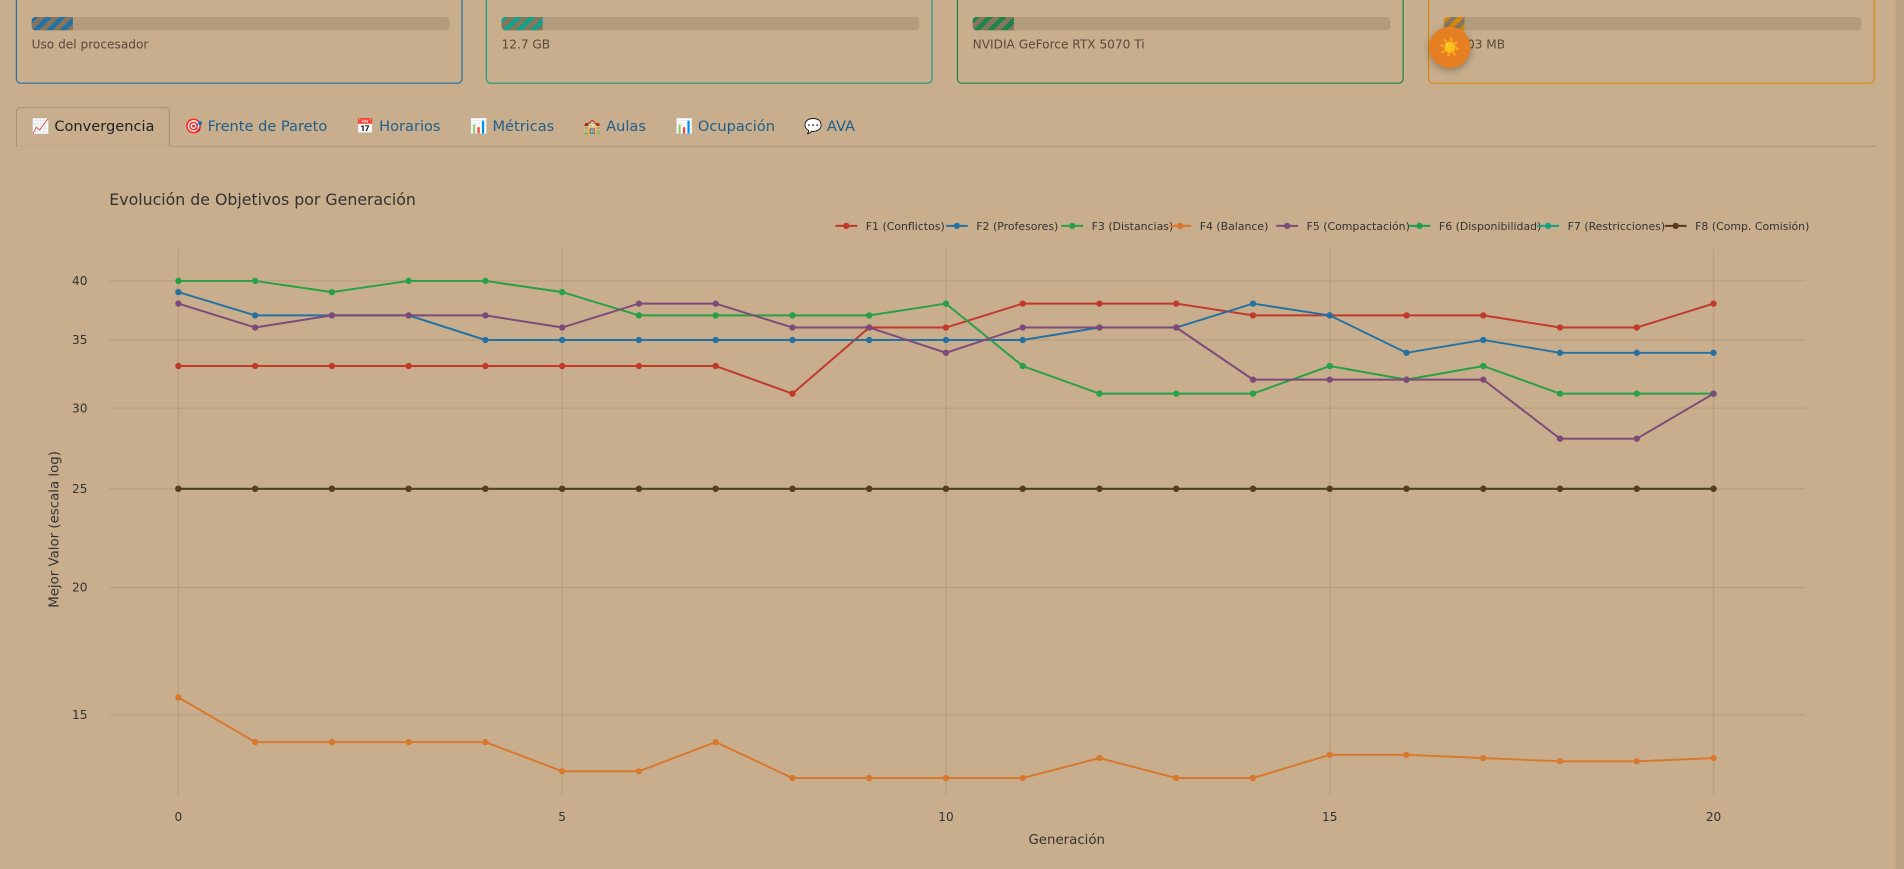 The height and width of the screenshot is (869, 1904). Describe the element at coordinates (93, 126) in the screenshot. I see `tab: 📈 Convergencia` at that location.